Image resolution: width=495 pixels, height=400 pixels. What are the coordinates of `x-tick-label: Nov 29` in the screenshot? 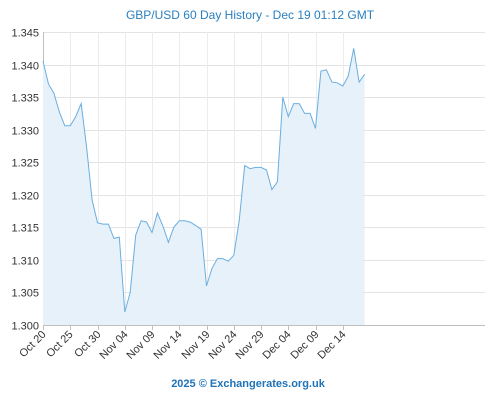 It's located at (249, 345).